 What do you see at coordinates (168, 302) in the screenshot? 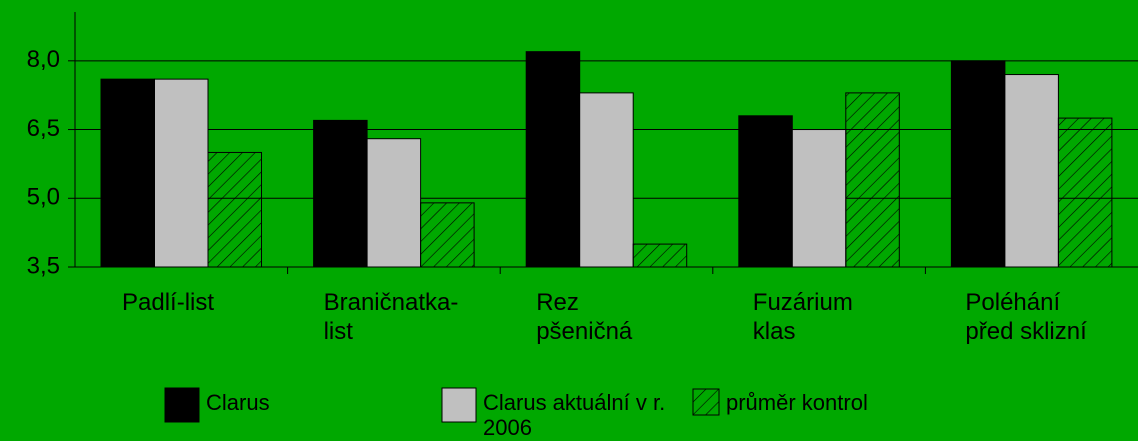
I see `x-tick-label: Padlí-list` at bounding box center [168, 302].